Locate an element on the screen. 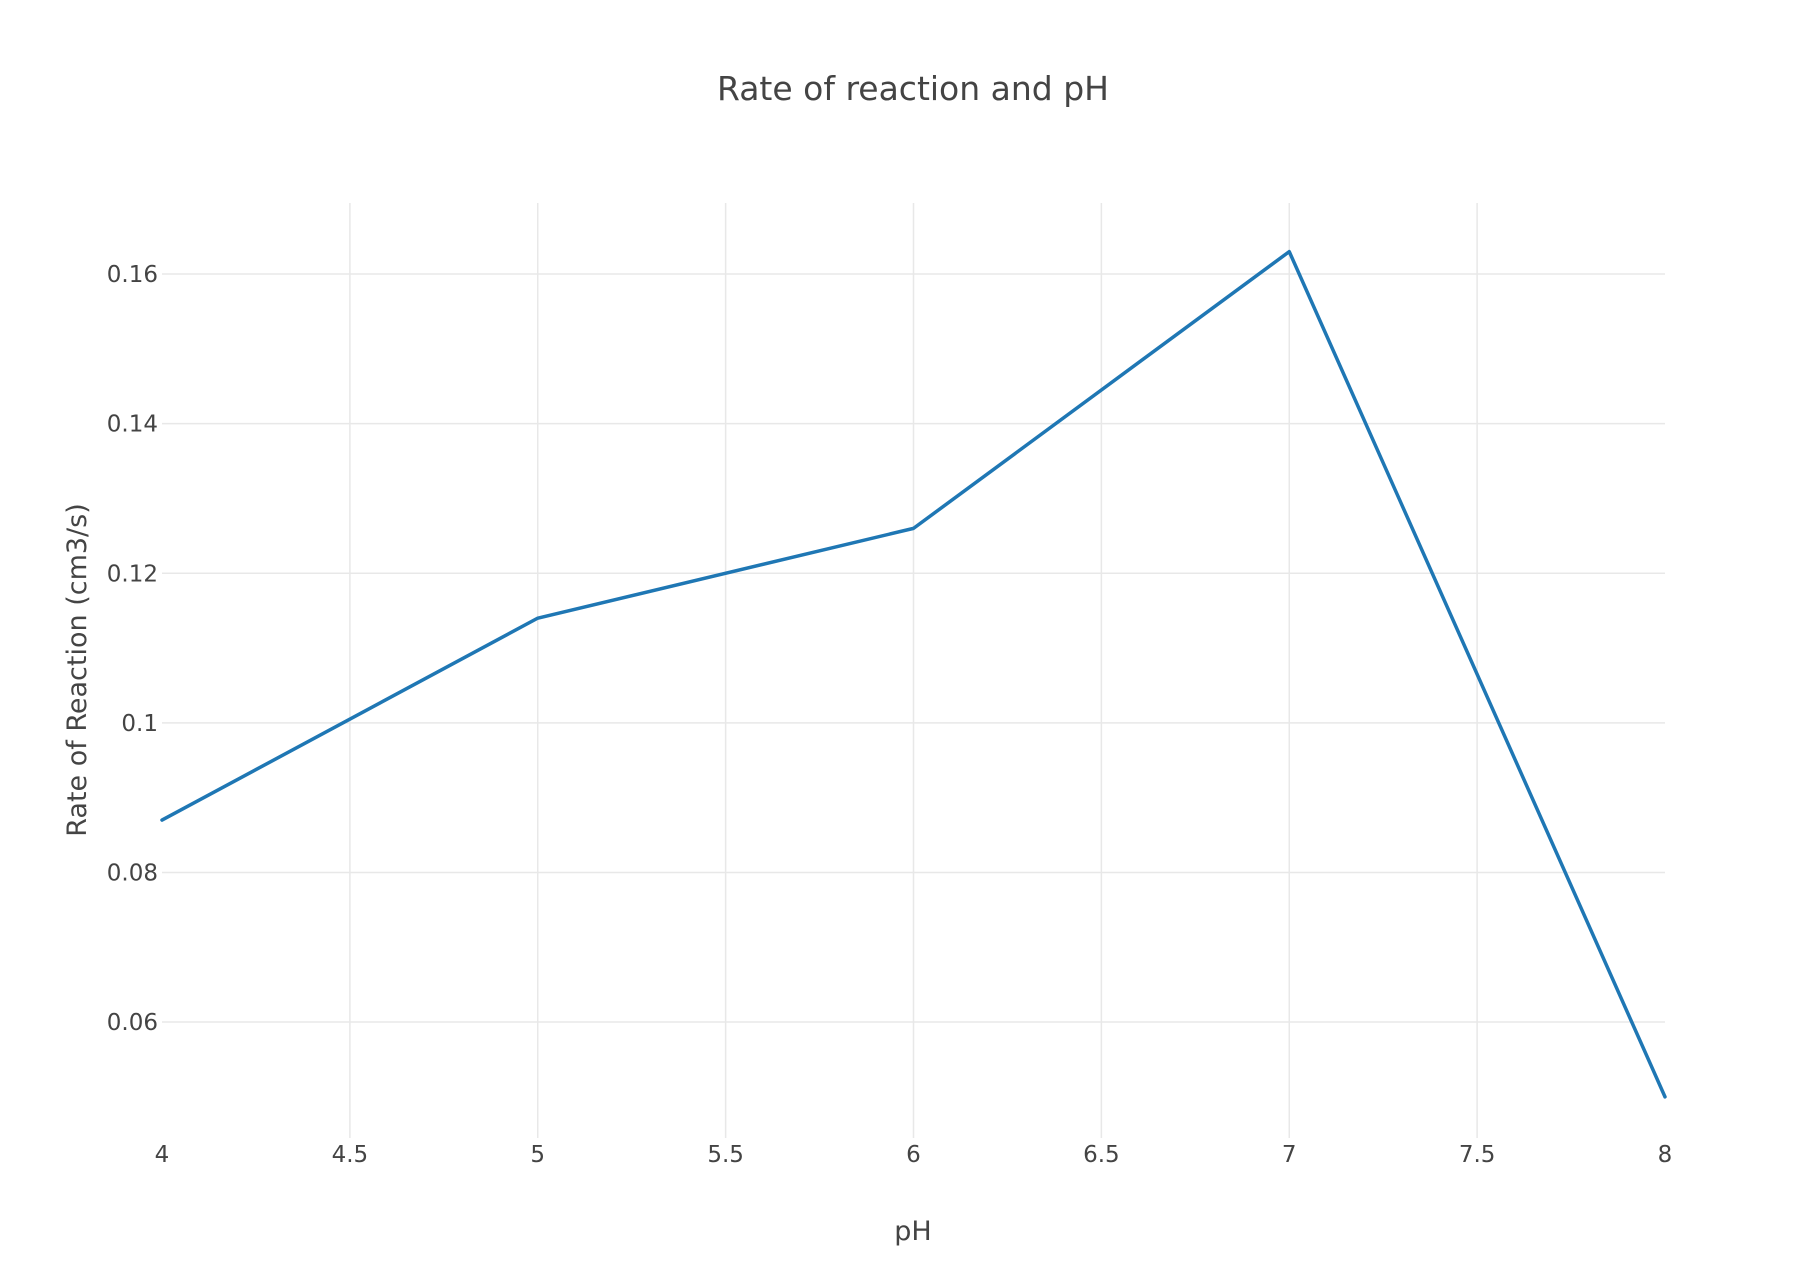 The height and width of the screenshot is (1284, 1810). y-tick-label: 0.12 is located at coordinates (132, 574).